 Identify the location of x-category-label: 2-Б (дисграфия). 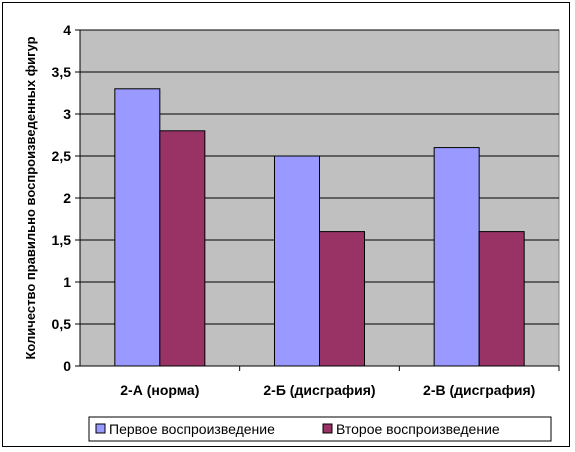
(319, 390).